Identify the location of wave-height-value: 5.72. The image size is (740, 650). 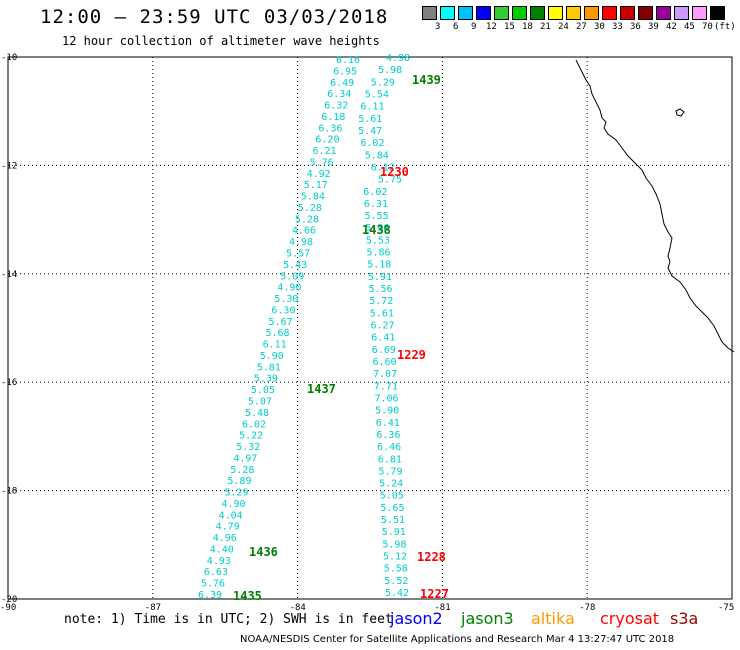
(381, 301).